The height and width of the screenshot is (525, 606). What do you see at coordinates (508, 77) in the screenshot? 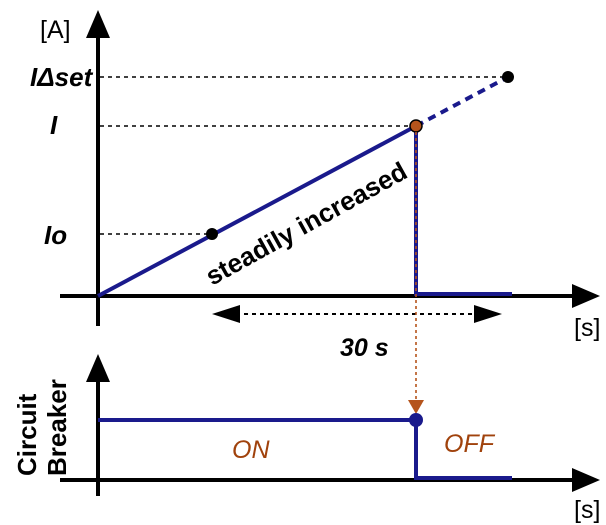
I see `trip-setting-point` at bounding box center [508, 77].